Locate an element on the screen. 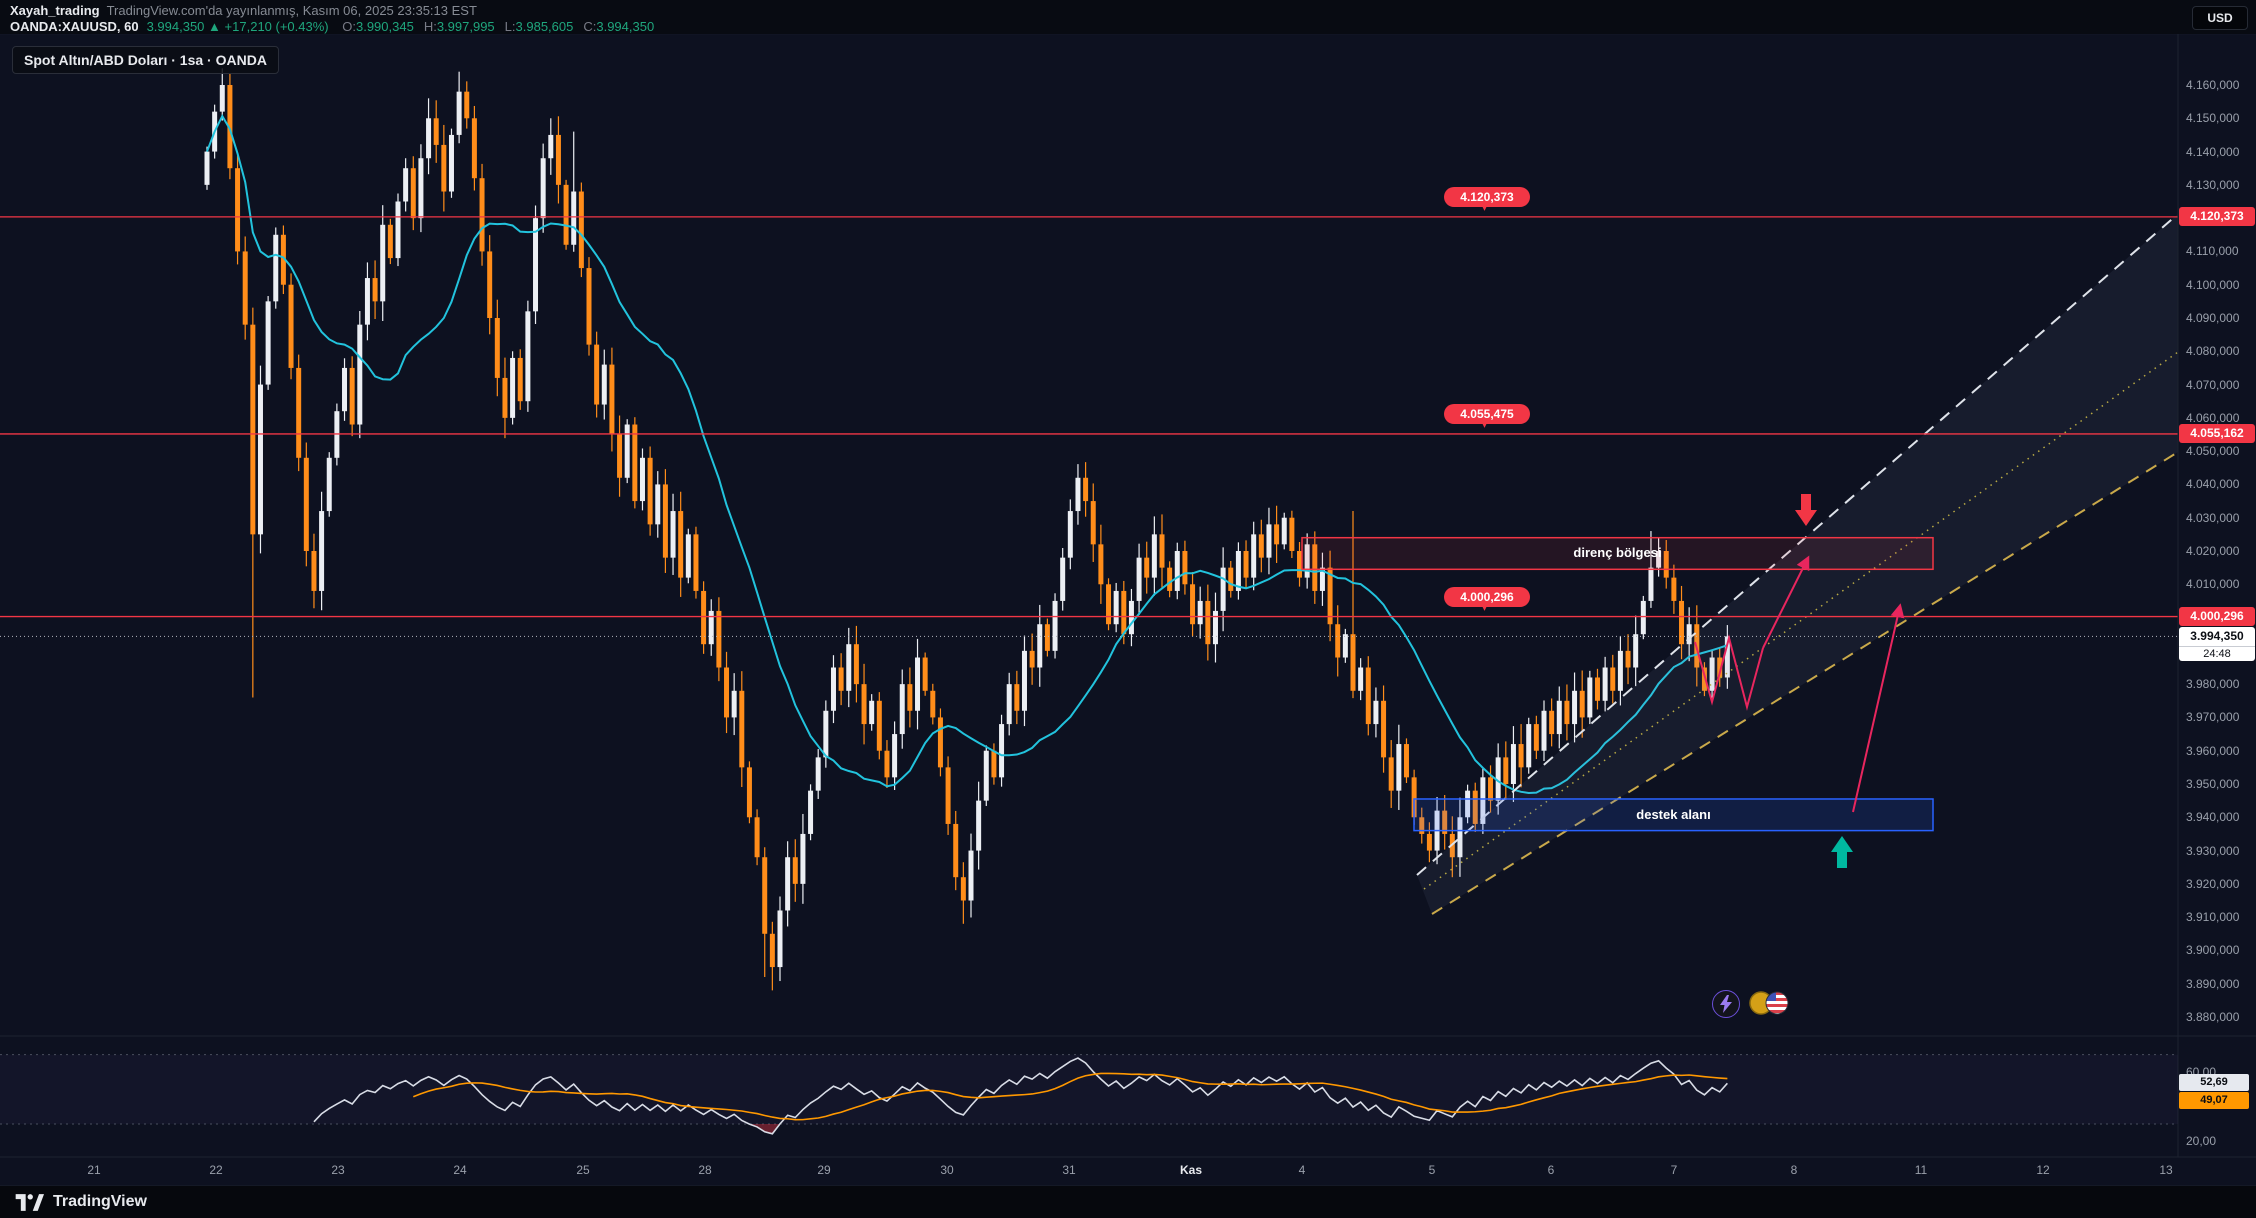 Image resolution: width=2256 pixels, height=1218 pixels. tradingview-logo-icon is located at coordinates (29, 1202).